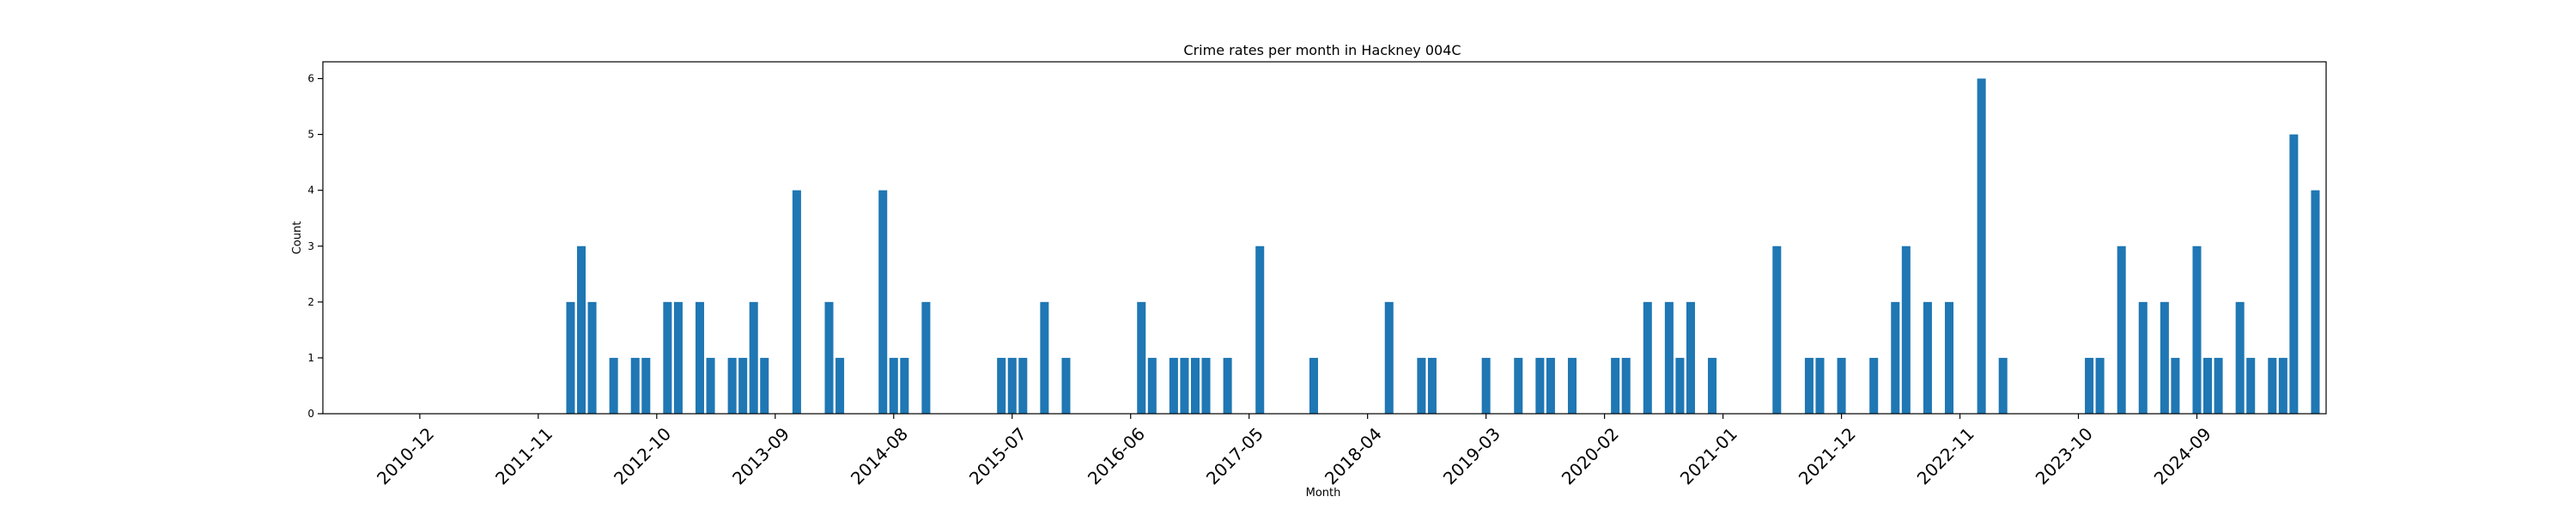  What do you see at coordinates (1353, 455) in the screenshot?
I see `x-tick-label-2018-04: 2018-04` at bounding box center [1353, 455].